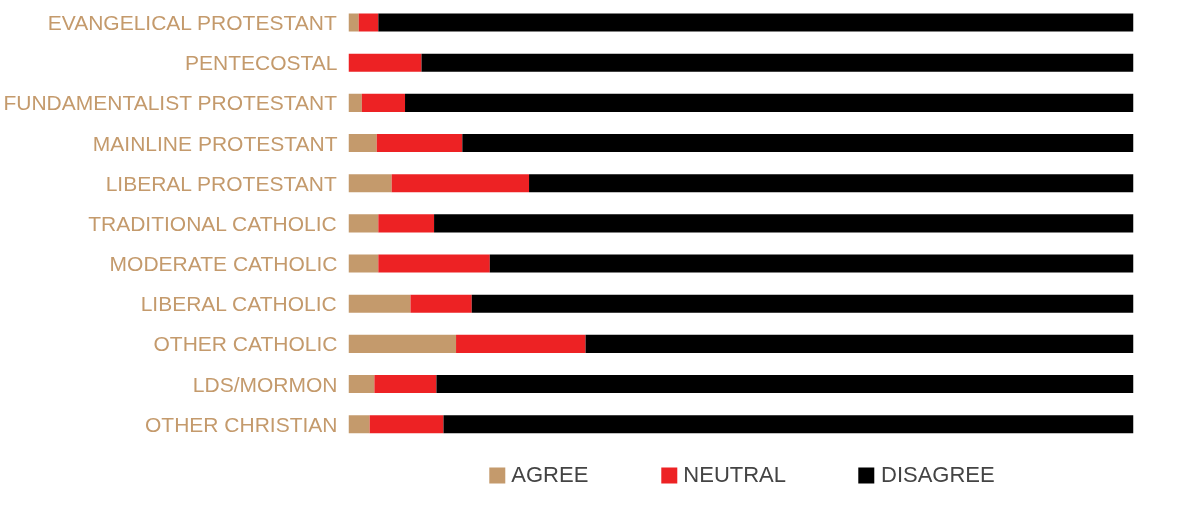 The height and width of the screenshot is (510, 1184). Describe the element at coordinates (241, 424) in the screenshot. I see `y-tick-label: OTHER CHRISTIAN` at that location.